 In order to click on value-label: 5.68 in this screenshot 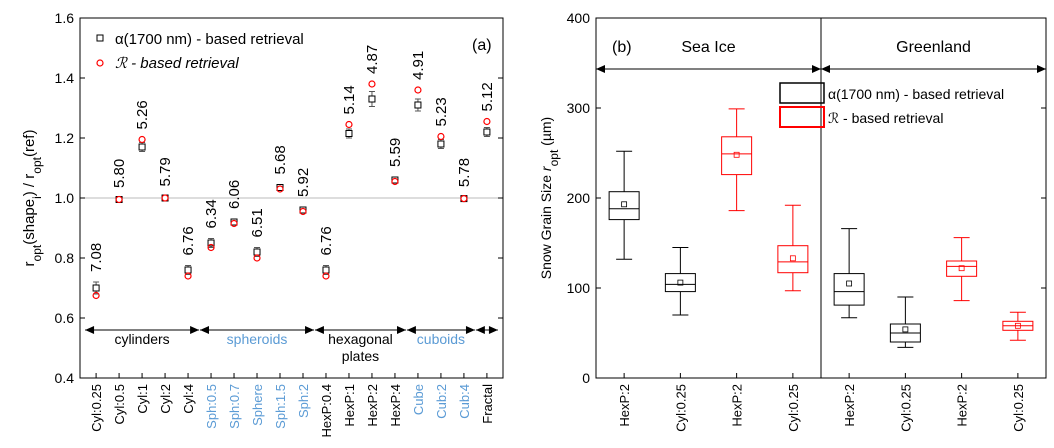, I will do `click(280, 159)`.